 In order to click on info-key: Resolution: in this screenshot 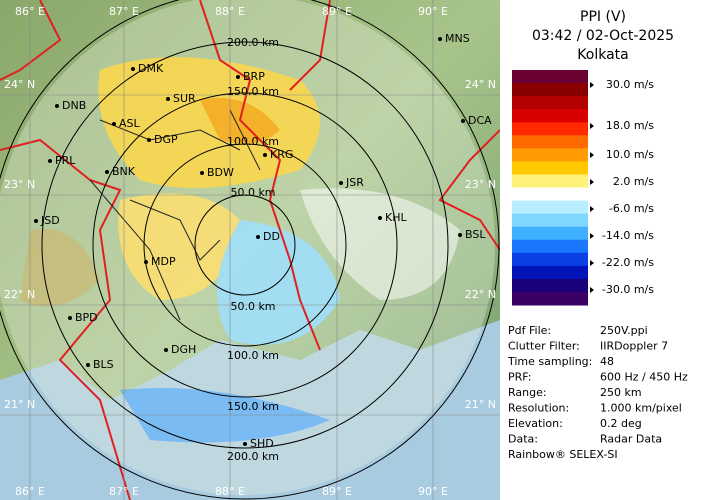, I will do `click(538, 408)`.